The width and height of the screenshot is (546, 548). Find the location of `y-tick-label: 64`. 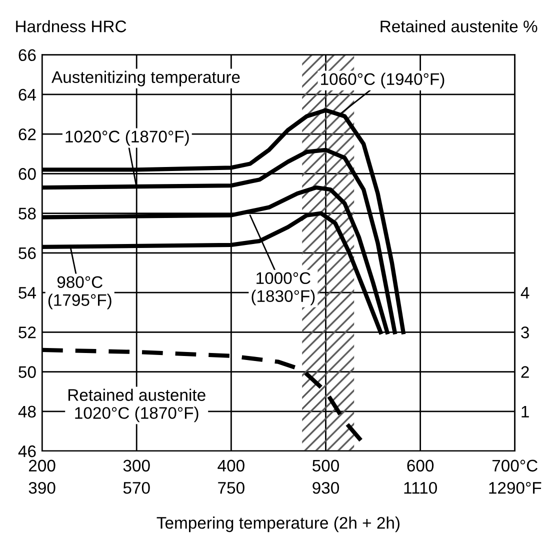

y-tick-label: 64 is located at coordinates (27, 94).